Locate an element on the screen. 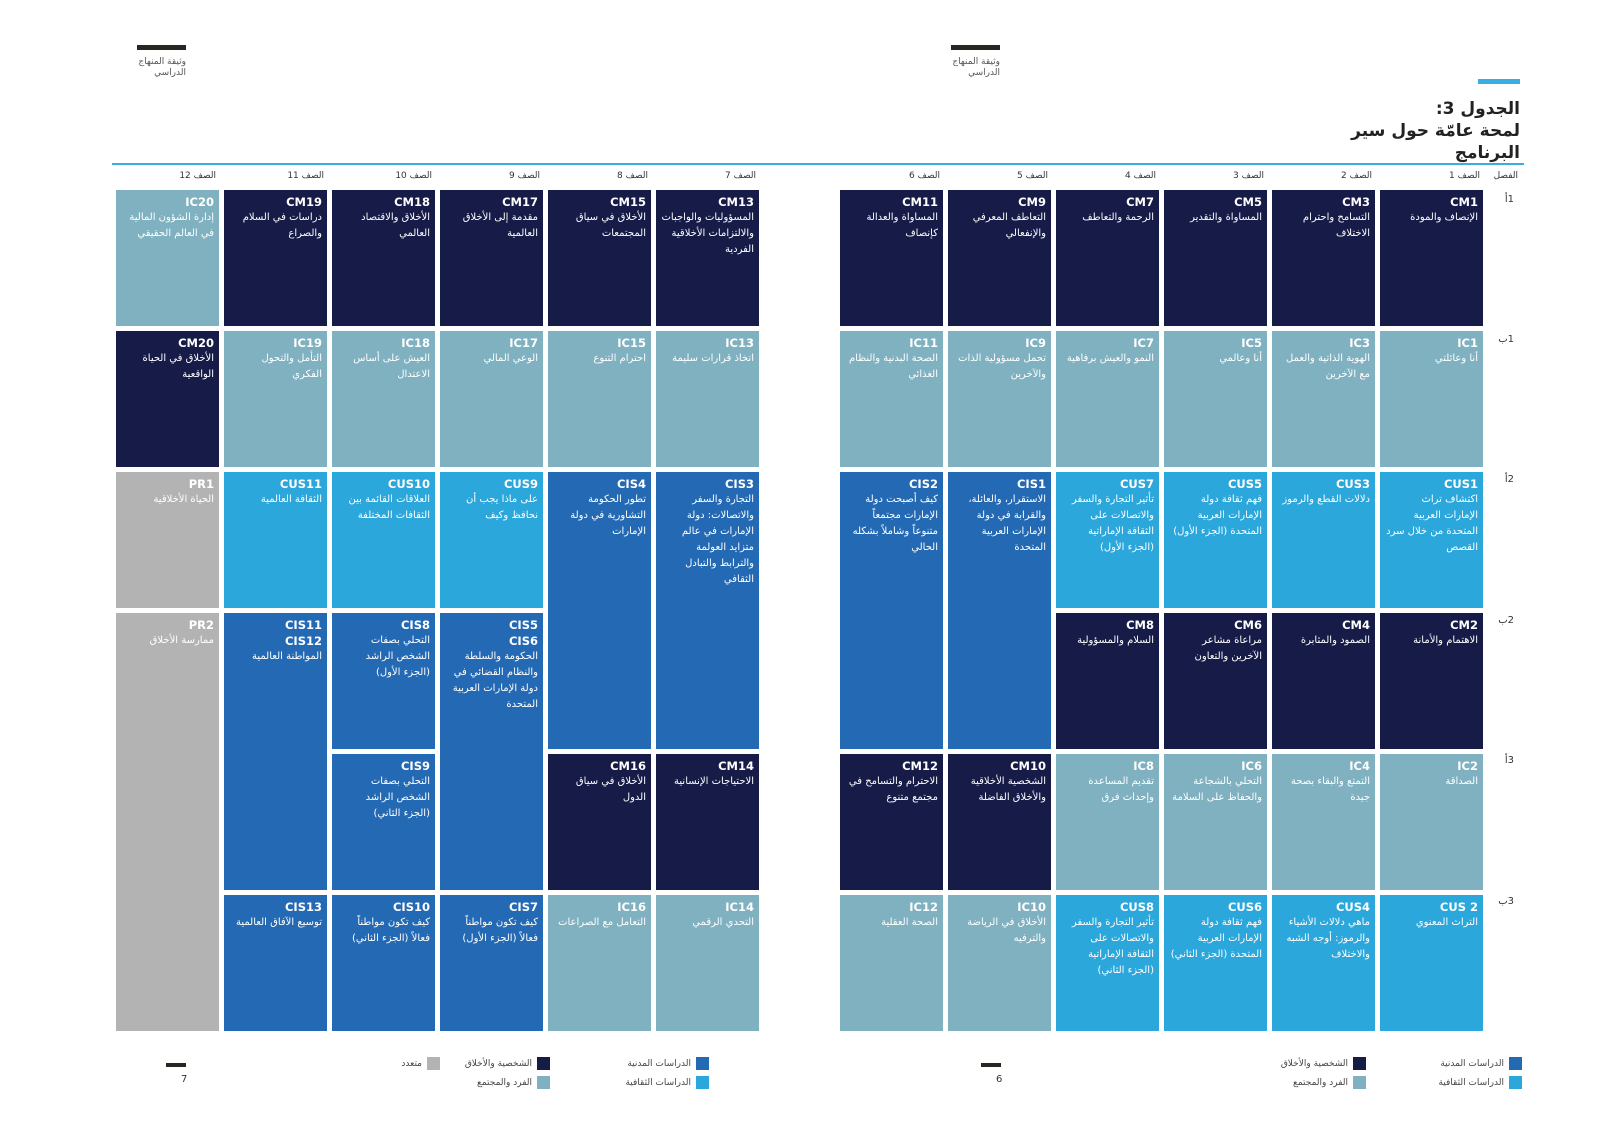 This screenshot has width=1600, height=1132. course-cell: CM18 الأخلاق والاقتصاد العالمي is located at coordinates (383, 258).